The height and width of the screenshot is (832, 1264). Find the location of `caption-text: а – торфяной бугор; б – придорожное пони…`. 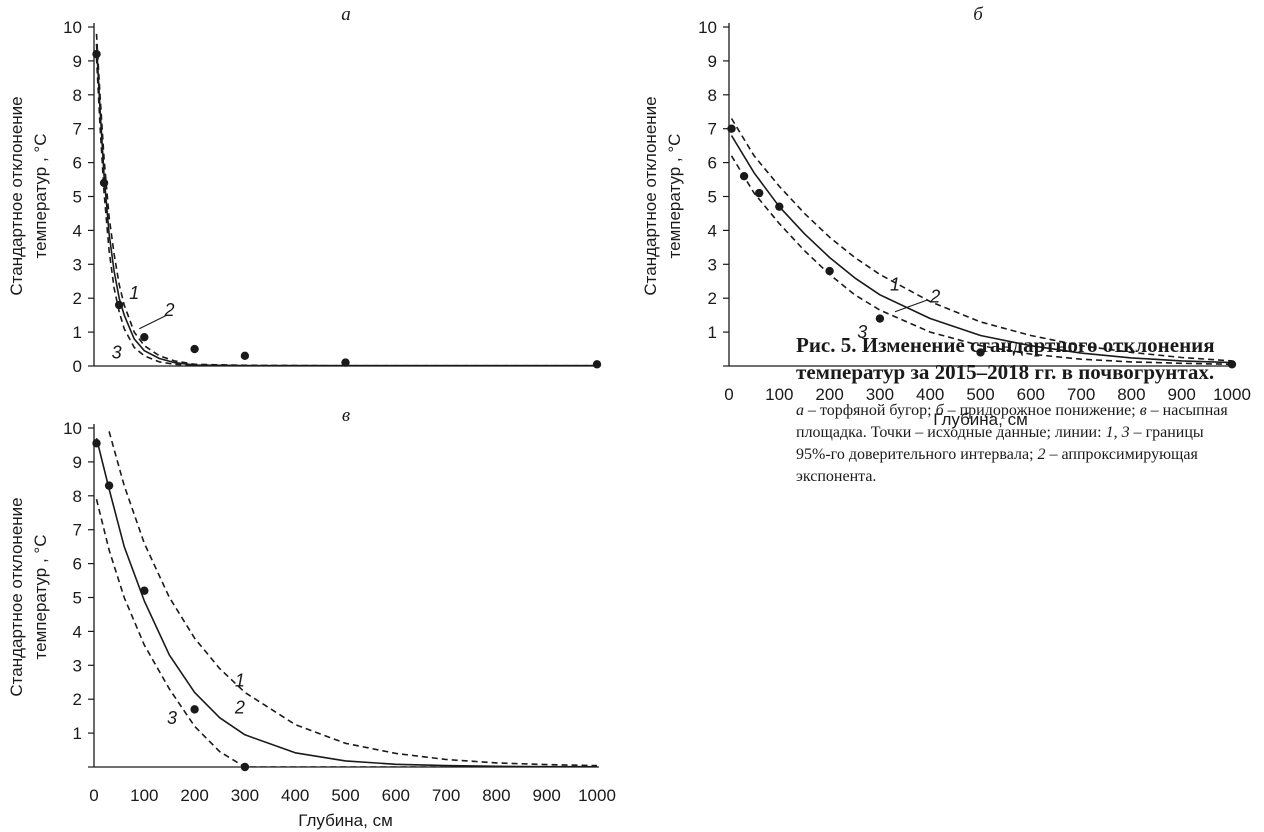

caption-text: а – торфяной бугор; б – придорожное пони… is located at coordinates (1016, 444).